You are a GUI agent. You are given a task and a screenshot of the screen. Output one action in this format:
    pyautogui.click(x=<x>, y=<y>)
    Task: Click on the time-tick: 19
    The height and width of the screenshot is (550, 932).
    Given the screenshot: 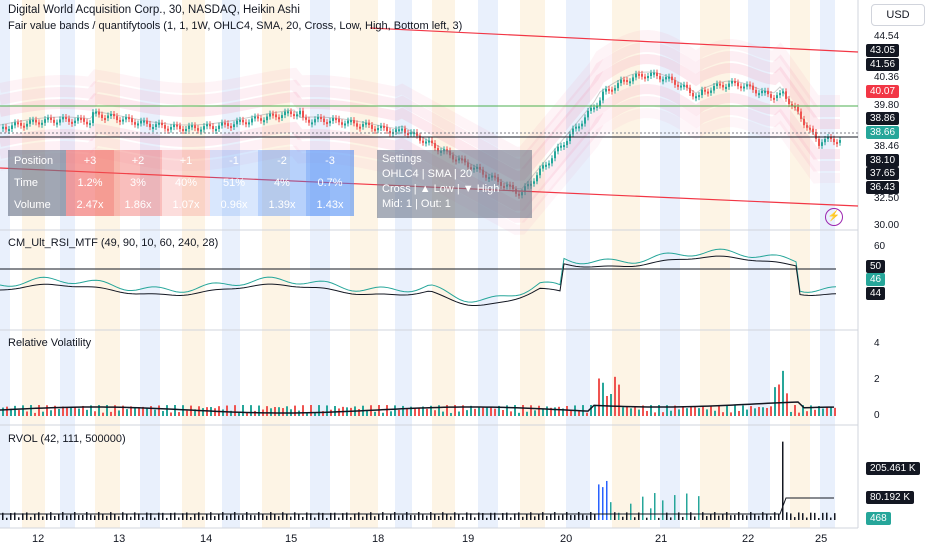 What is the action you would take?
    pyautogui.click(x=468, y=539)
    